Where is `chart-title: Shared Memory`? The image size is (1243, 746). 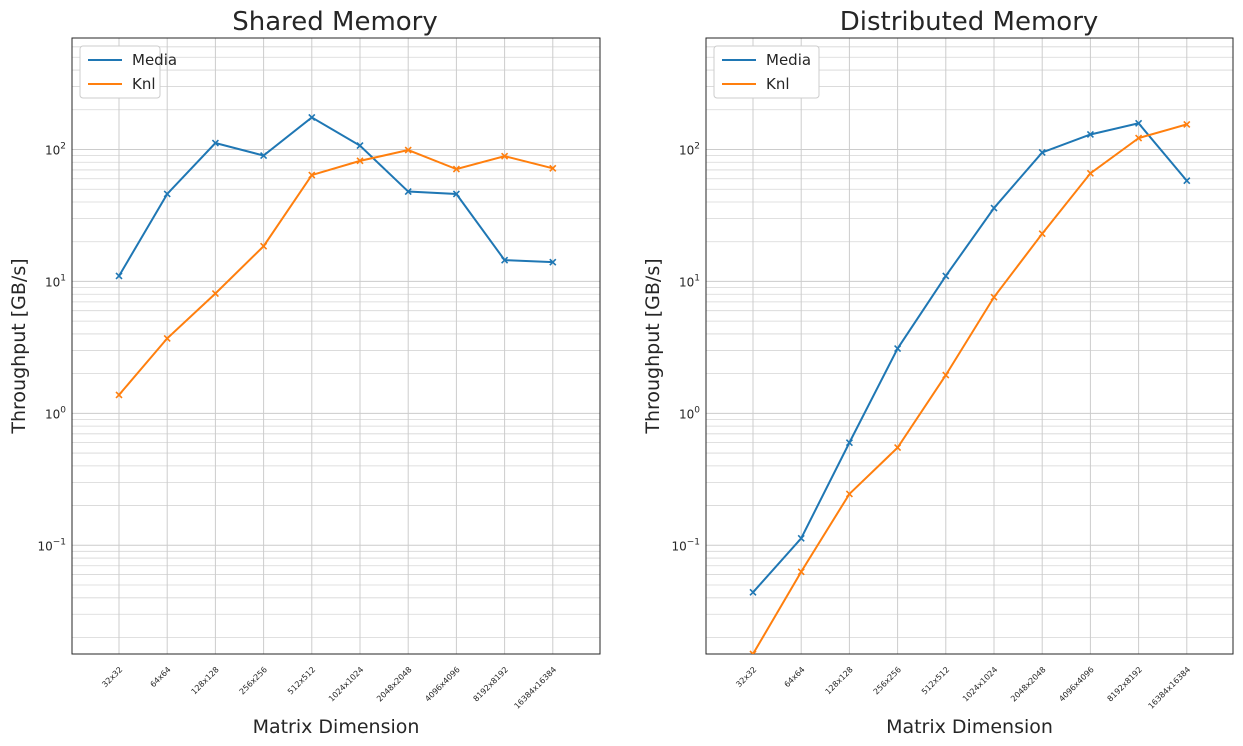 chart-title: Shared Memory is located at coordinates (335, 22).